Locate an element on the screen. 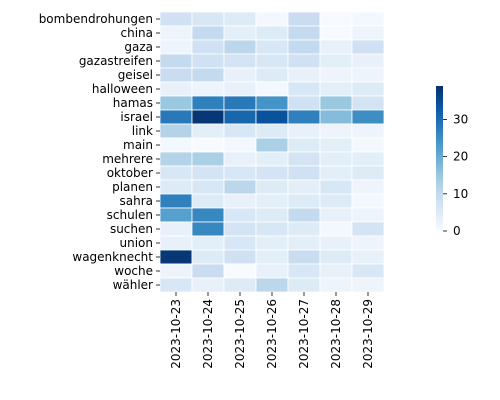  y-tick-label: geisel is located at coordinates (135, 75).